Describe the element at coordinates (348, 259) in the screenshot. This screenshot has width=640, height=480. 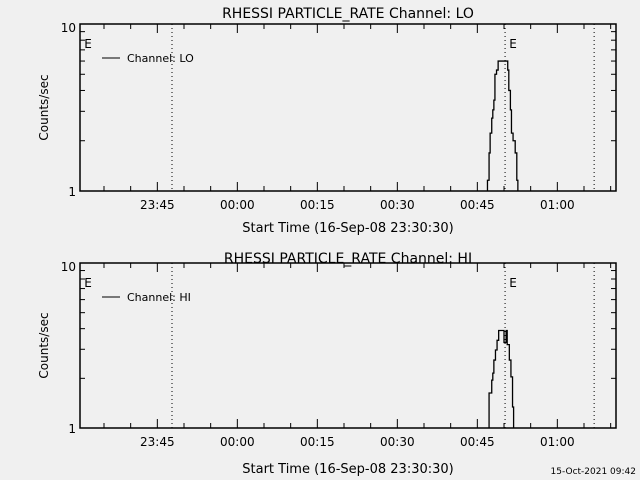
I see `chart-title: RHESSI PARTICLE_RATE Channel: HI` at that location.